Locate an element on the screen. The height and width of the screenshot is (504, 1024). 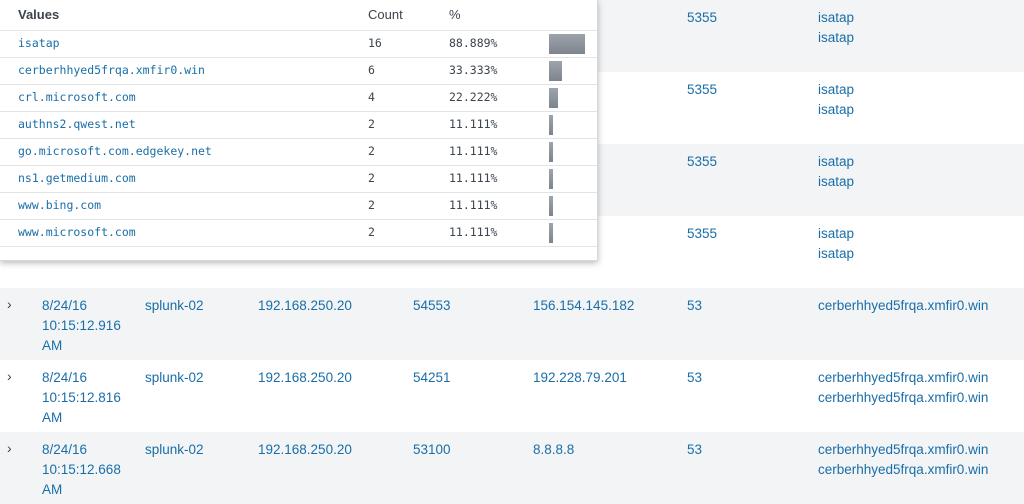
field-value-link: cerberhhyed5frqa.xmfir0.win is located at coordinates (111, 70).